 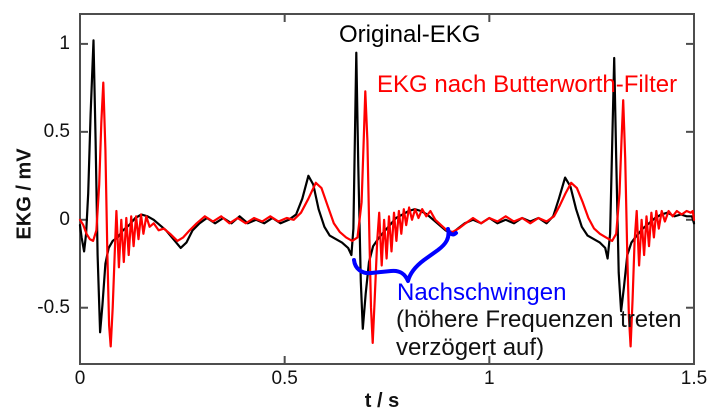 What do you see at coordinates (527, 84) in the screenshot?
I see `series-label-butterworth-filter: EKG nach Butterworth-Filter` at bounding box center [527, 84].